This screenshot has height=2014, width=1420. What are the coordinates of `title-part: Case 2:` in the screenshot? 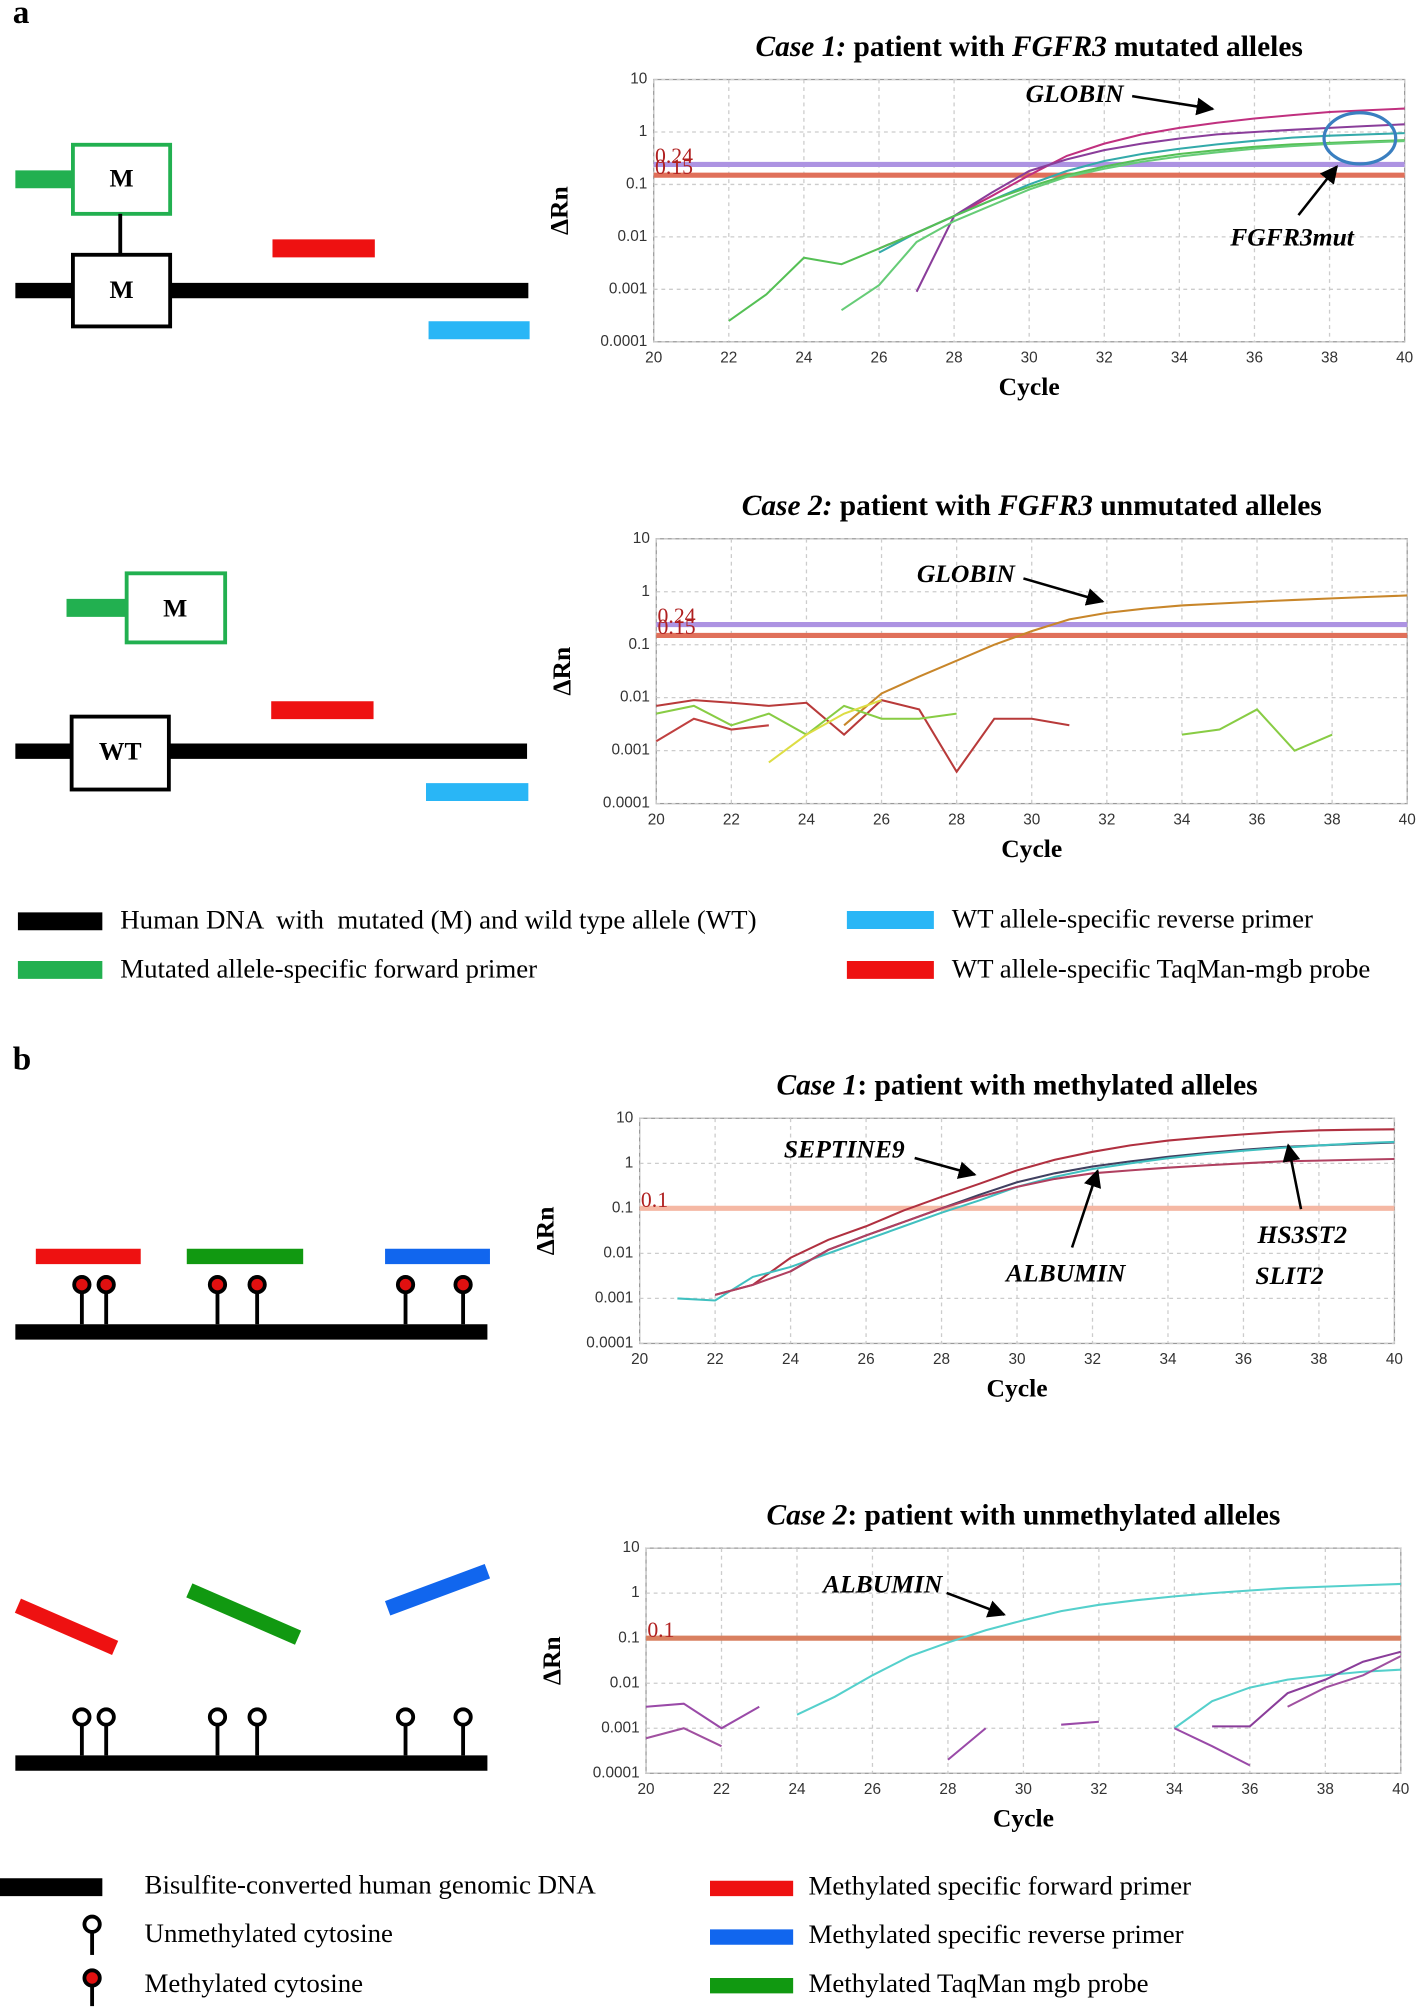 It's located at (787, 506).